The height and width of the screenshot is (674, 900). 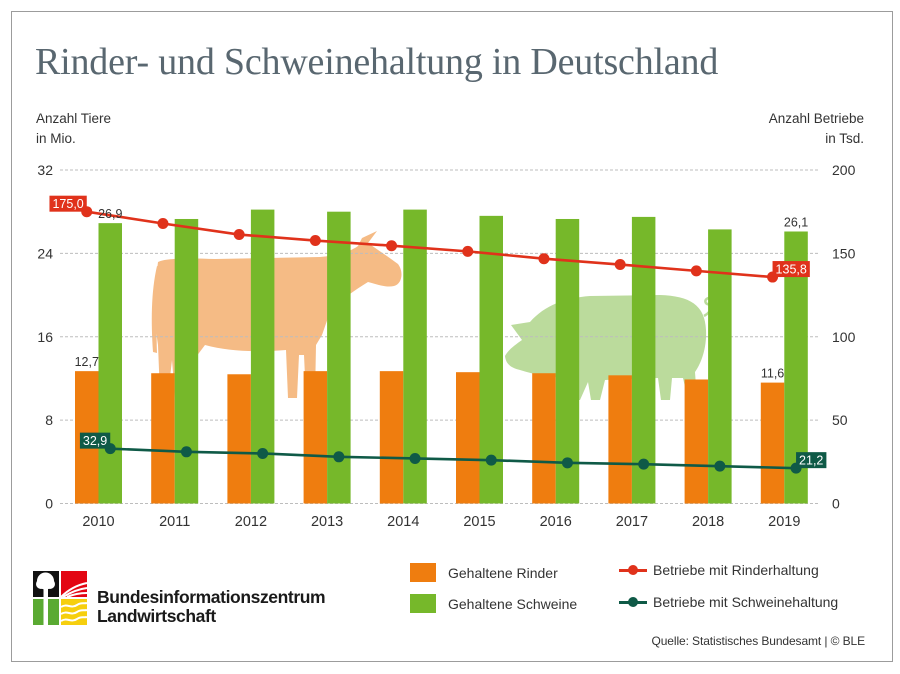 I want to click on bzl-logo-icon, so click(x=60, y=598).